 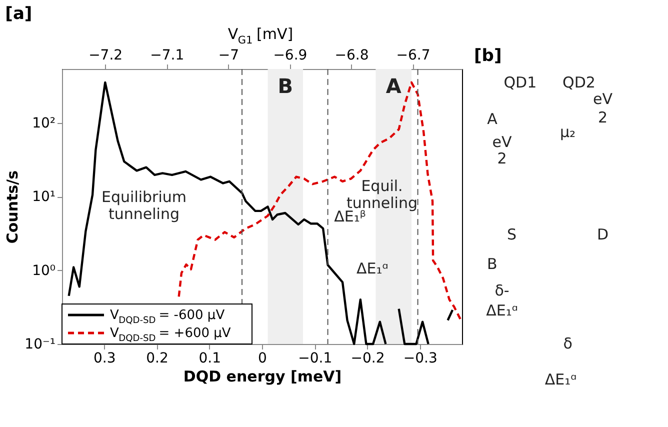 What do you see at coordinates (262, 377) in the screenshot?
I see `x-axis-title: DQD energy [meV]` at bounding box center [262, 377].